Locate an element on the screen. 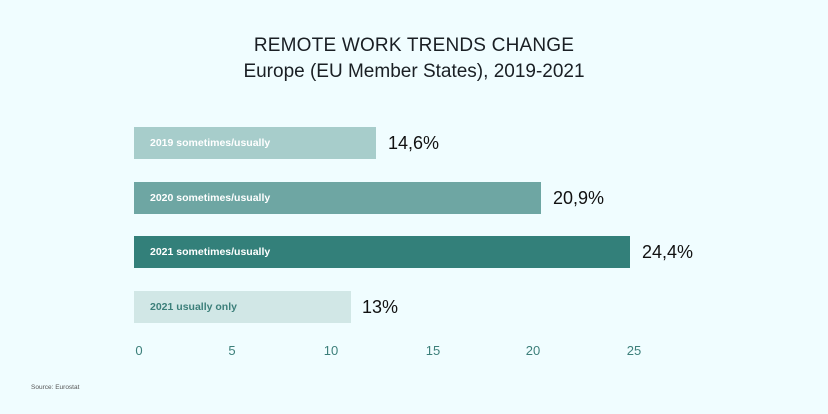 The image size is (828, 414). x-tick: 20 is located at coordinates (533, 350).